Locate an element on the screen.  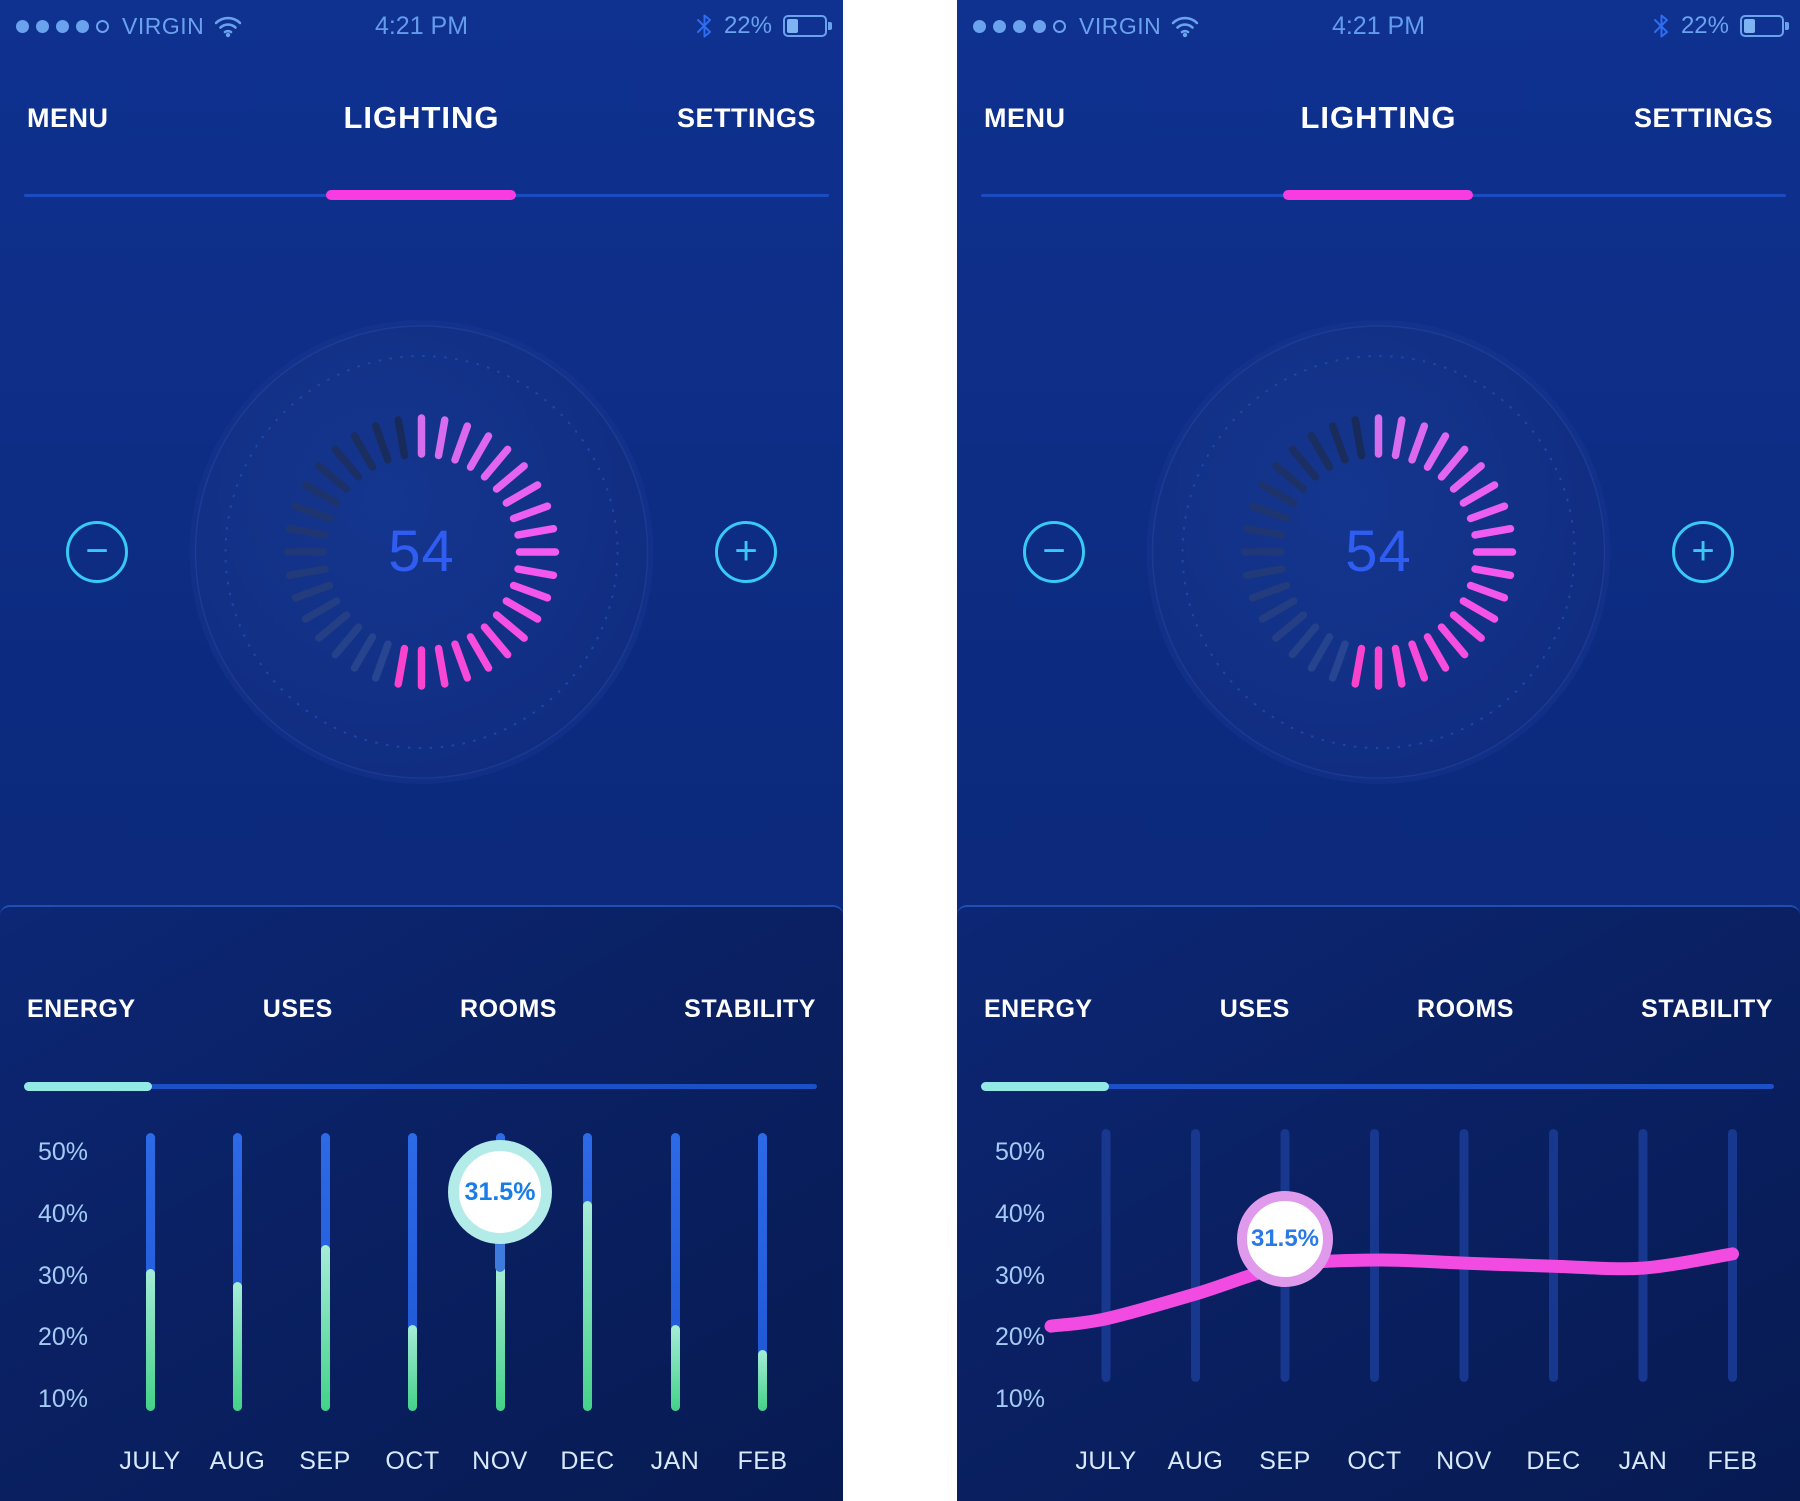
line-chart-canvas is located at coordinates (1391, 1255).